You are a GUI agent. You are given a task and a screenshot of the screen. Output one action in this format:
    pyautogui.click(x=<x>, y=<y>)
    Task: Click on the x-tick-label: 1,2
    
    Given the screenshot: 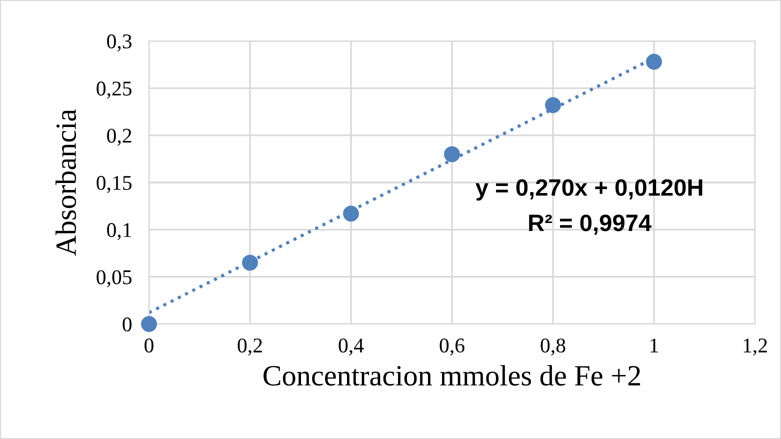 What is the action you would take?
    pyautogui.click(x=755, y=347)
    